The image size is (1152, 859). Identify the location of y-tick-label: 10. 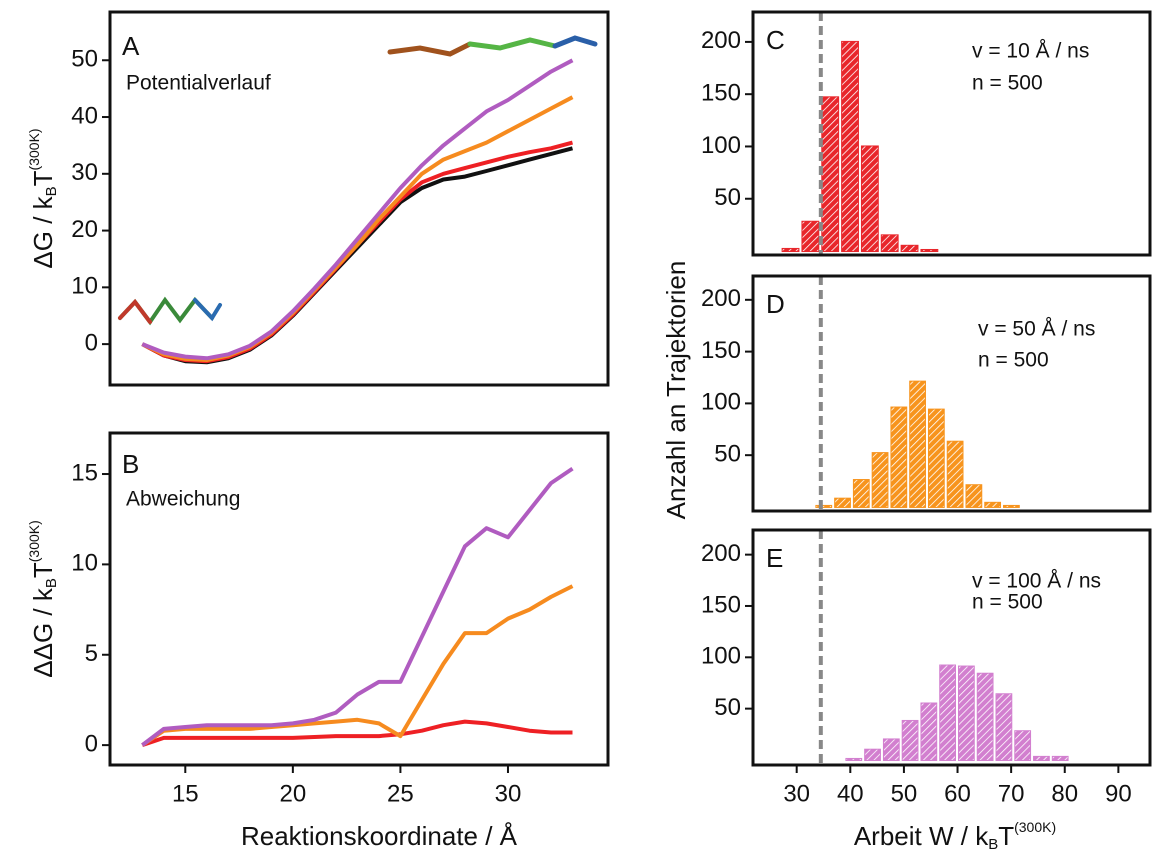
(84, 286).